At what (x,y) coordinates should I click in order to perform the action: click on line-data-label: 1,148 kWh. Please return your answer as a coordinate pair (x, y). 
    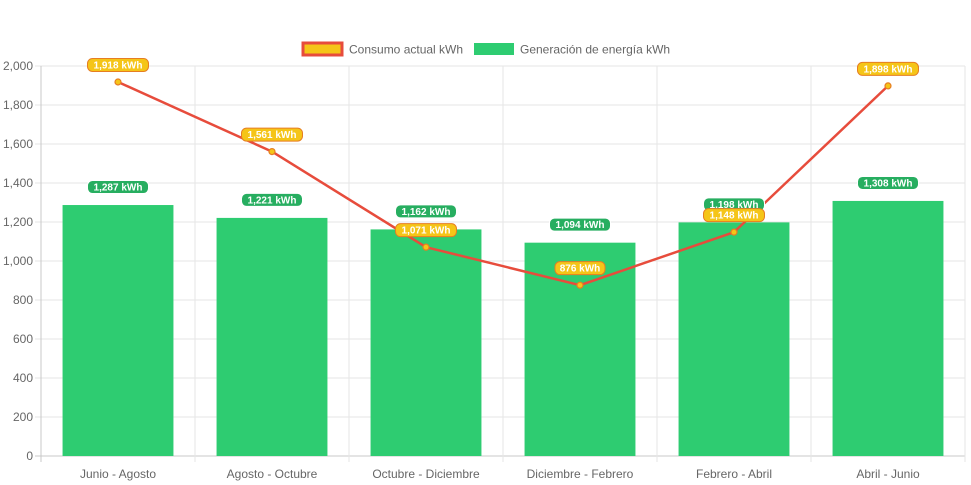
    Looking at the image, I should click on (734, 215).